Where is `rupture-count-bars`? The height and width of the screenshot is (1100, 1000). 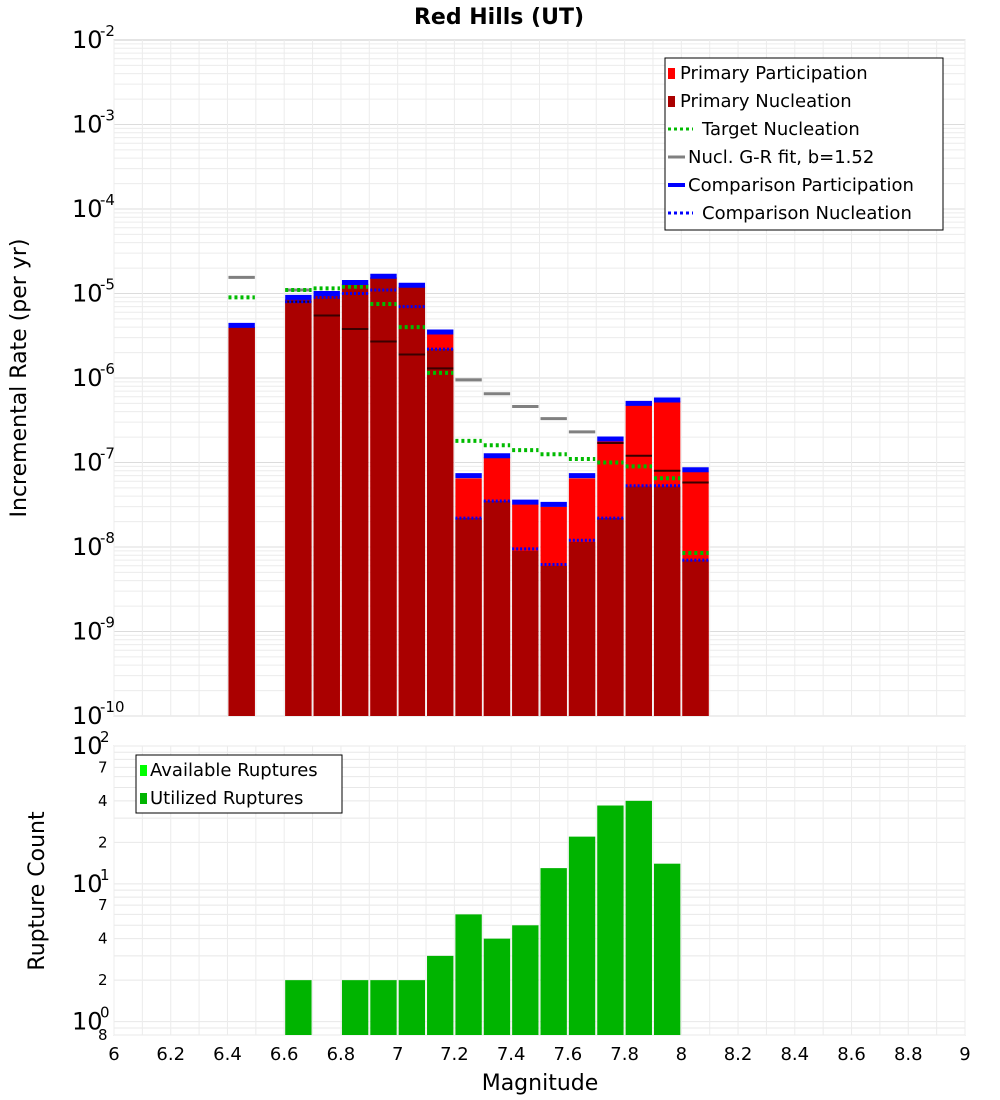 rupture-count-bars is located at coordinates (483, 917).